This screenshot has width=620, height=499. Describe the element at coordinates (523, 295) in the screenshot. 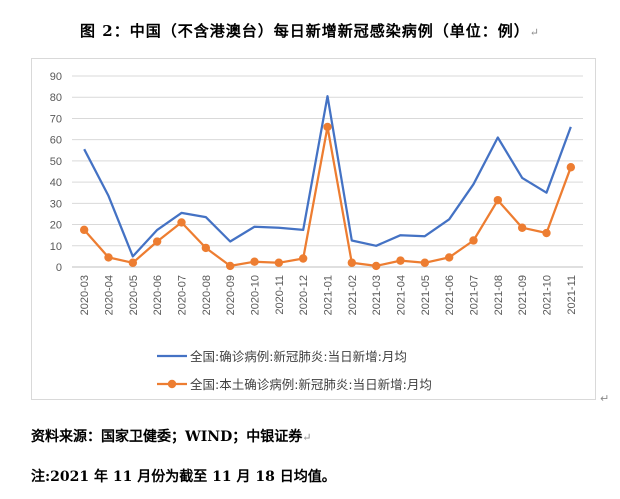

I see `x-tick-label: 2021-09` at that location.